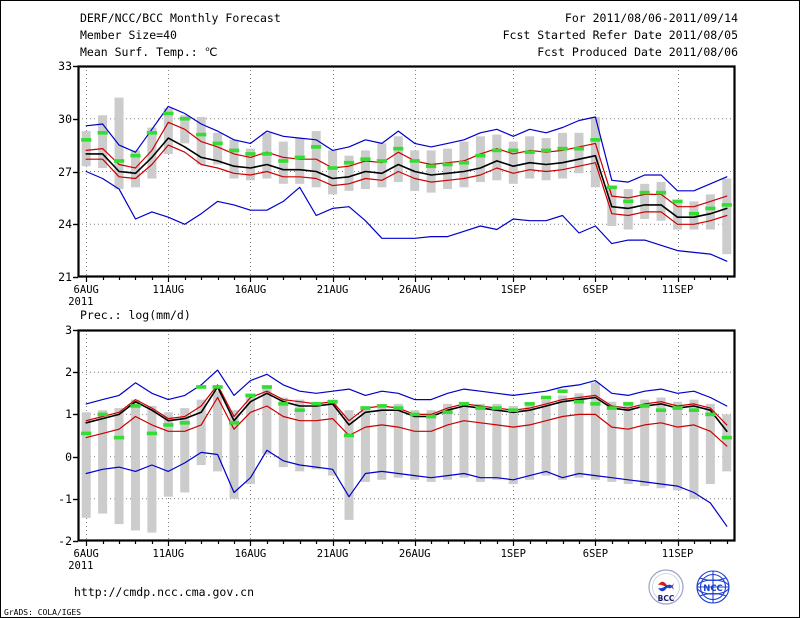 The height and width of the screenshot is (618, 800). I want to click on precipitation-axis-title: Prec.: log(mm/d), so click(135, 315).